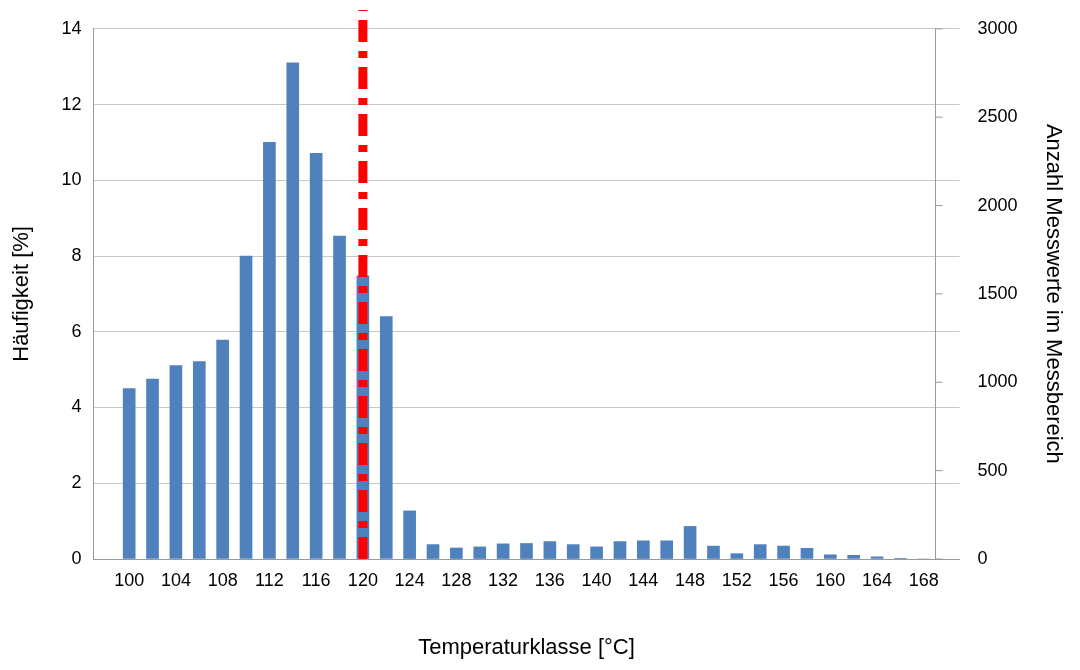  I want to click on y2-tick-label: 2500, so click(997, 116).